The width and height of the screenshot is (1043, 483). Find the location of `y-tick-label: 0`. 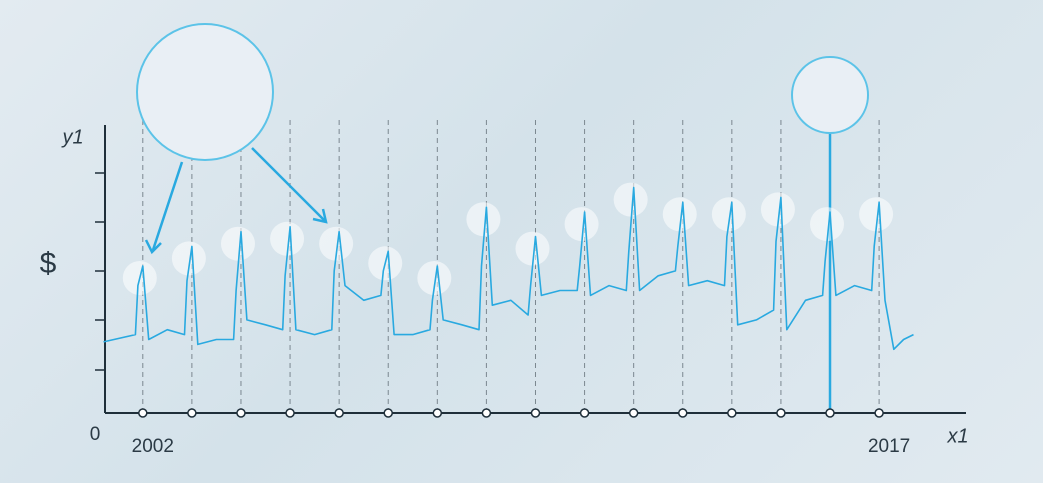

y-tick-label: 0 is located at coordinates (95, 434).